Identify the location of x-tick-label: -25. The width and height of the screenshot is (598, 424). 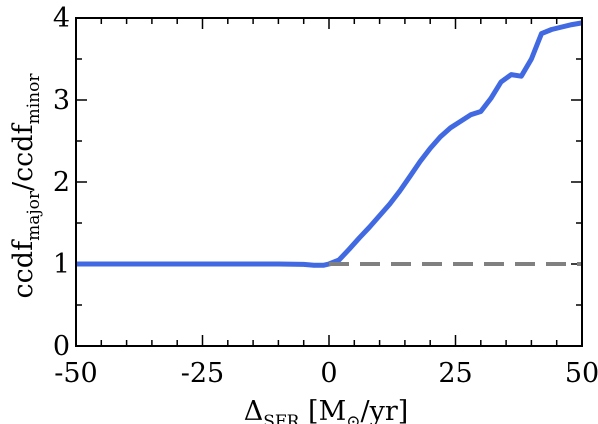
(202, 373).